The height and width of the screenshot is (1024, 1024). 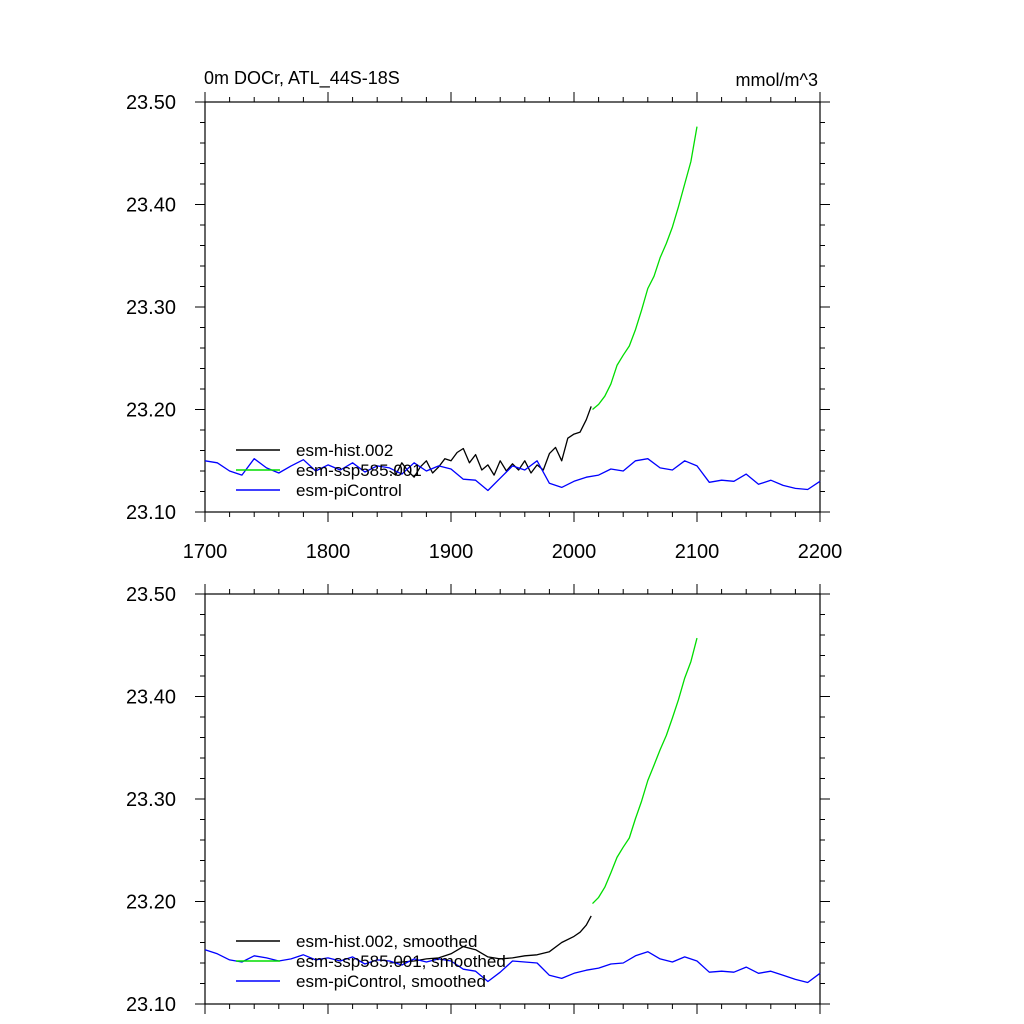 I want to click on units-label: mmol/m^3, so click(x=777, y=80).